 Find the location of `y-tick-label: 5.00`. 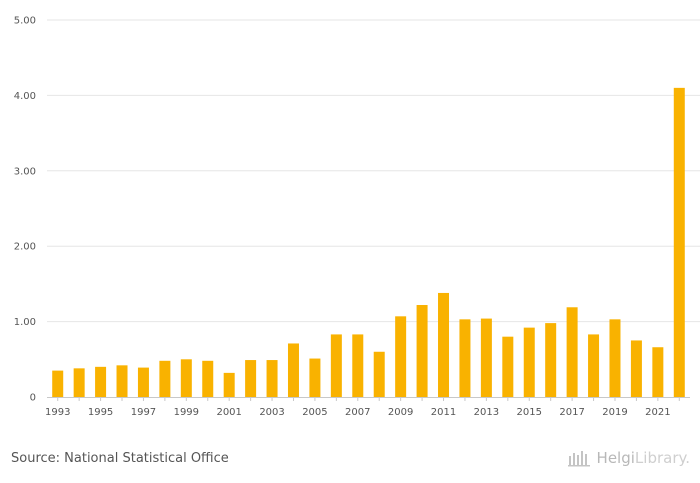

y-tick-label: 5.00 is located at coordinates (25, 21).